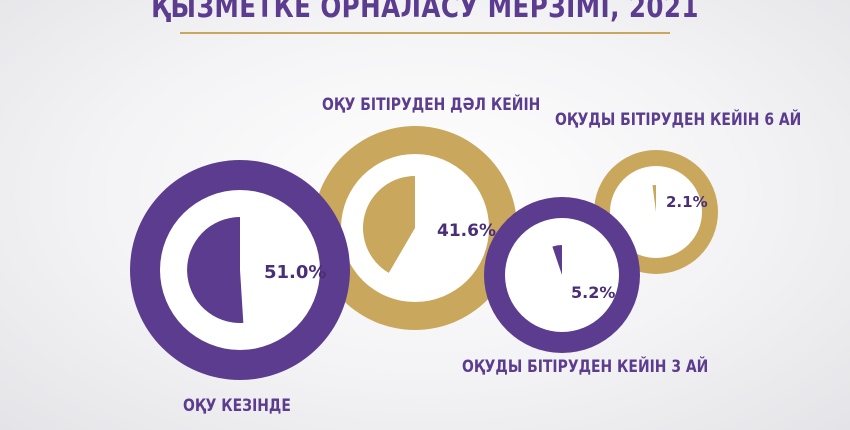 The height and width of the screenshot is (430, 850). I want to click on value-label-1: 41.6%, so click(466, 231).